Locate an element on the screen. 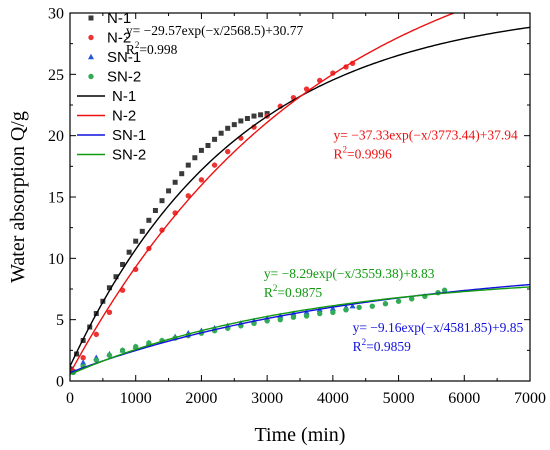 Image resolution: width=550 pixels, height=450 pixels. y-axis-title: Water absorption Q/g is located at coordinates (18, 197).